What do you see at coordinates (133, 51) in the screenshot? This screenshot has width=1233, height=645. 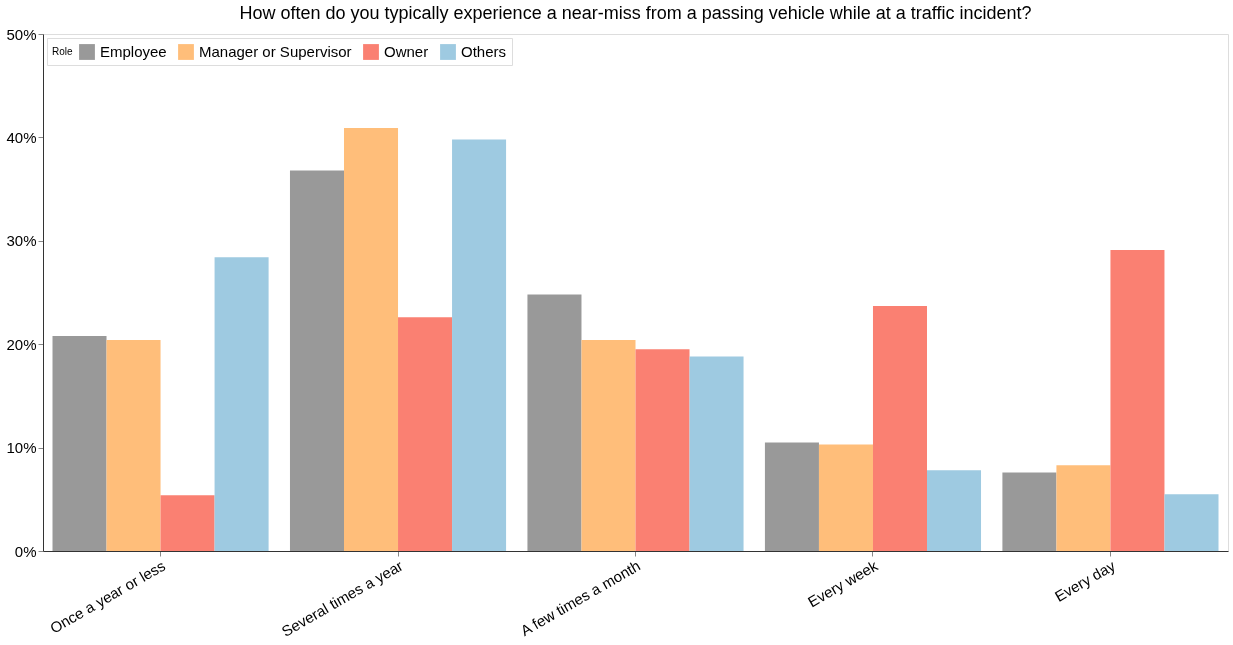 I see `legend-label: Employee` at bounding box center [133, 51].